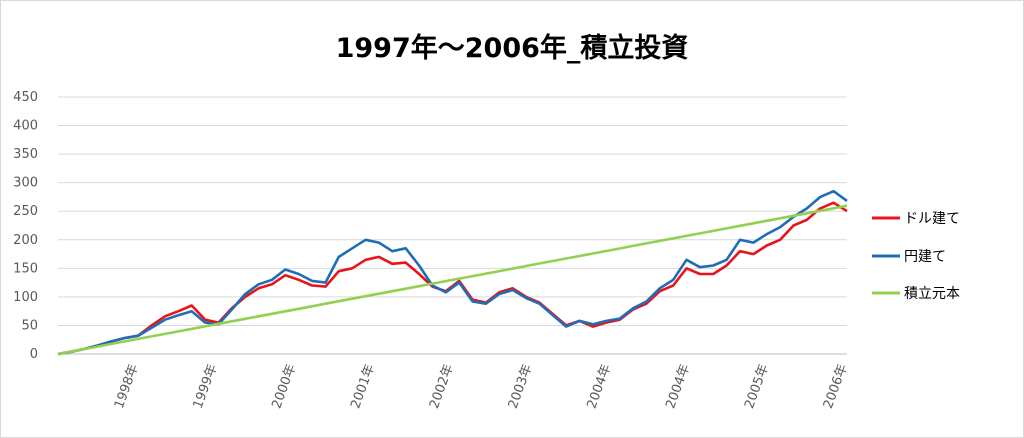  What do you see at coordinates (34, 354) in the screenshot?
I see `y-tick-label: 0` at bounding box center [34, 354].